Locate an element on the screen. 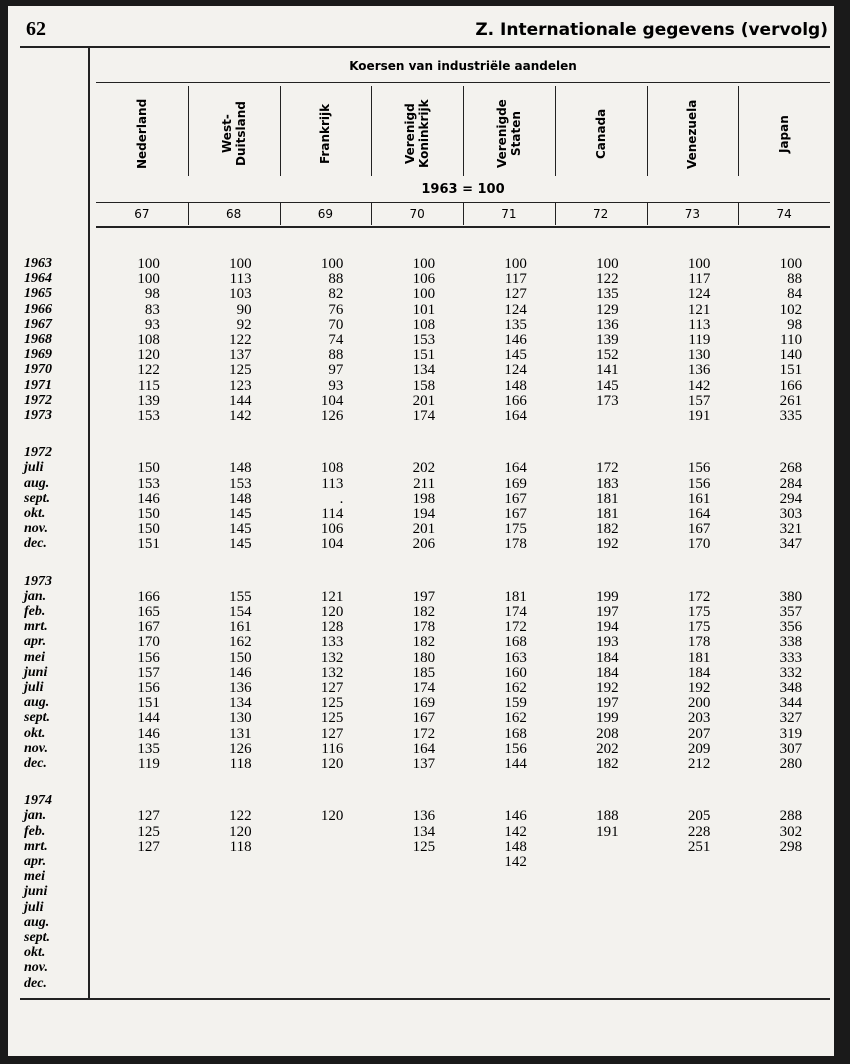 This screenshot has height=1064, width=850. cell: 209 is located at coordinates (699, 748).